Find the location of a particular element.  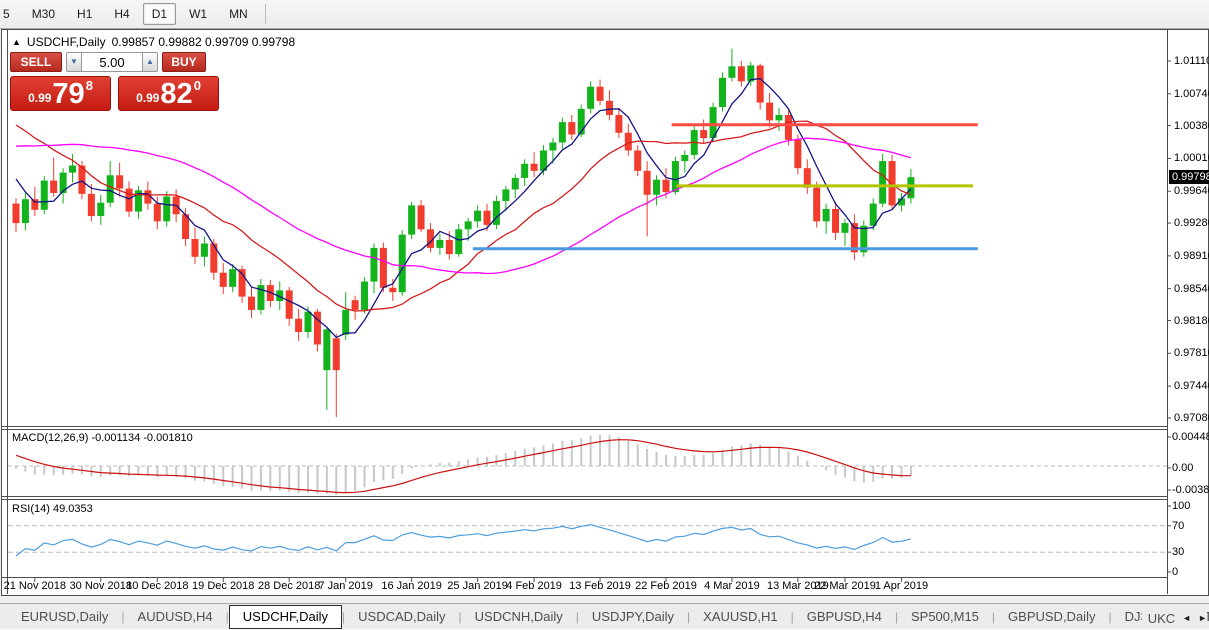

volume-decrease-icon: ▼ is located at coordinates (74, 62).